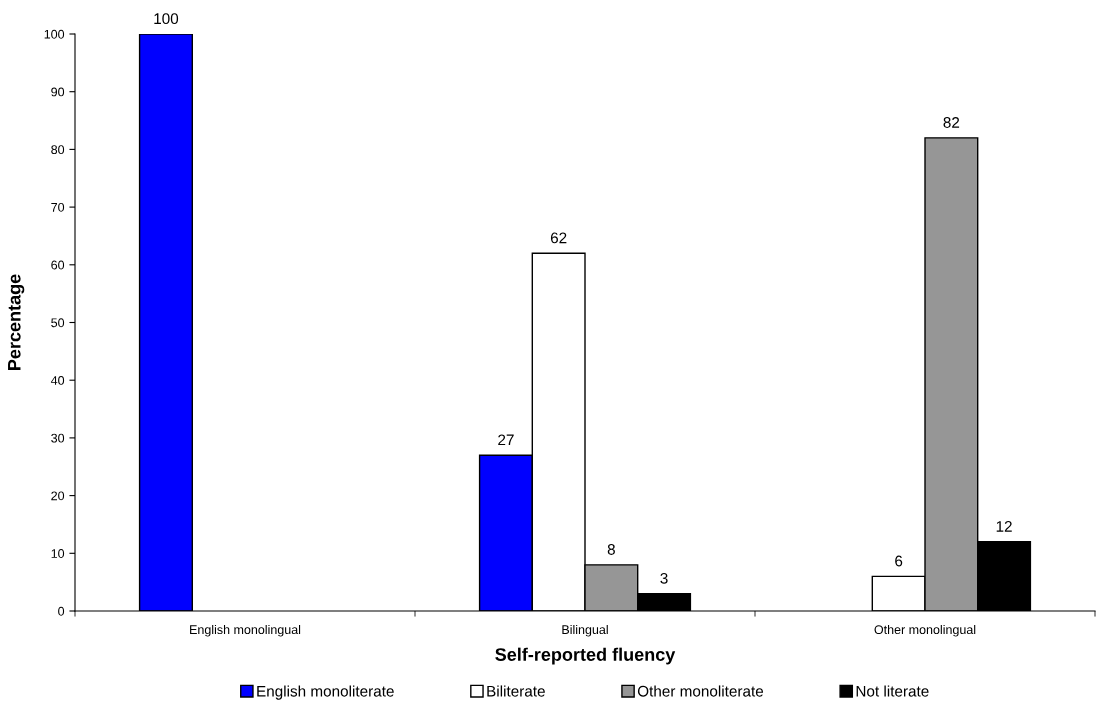 The height and width of the screenshot is (704, 1113). Describe the element at coordinates (611, 549) in the screenshot. I see `data-label: 8` at that location.